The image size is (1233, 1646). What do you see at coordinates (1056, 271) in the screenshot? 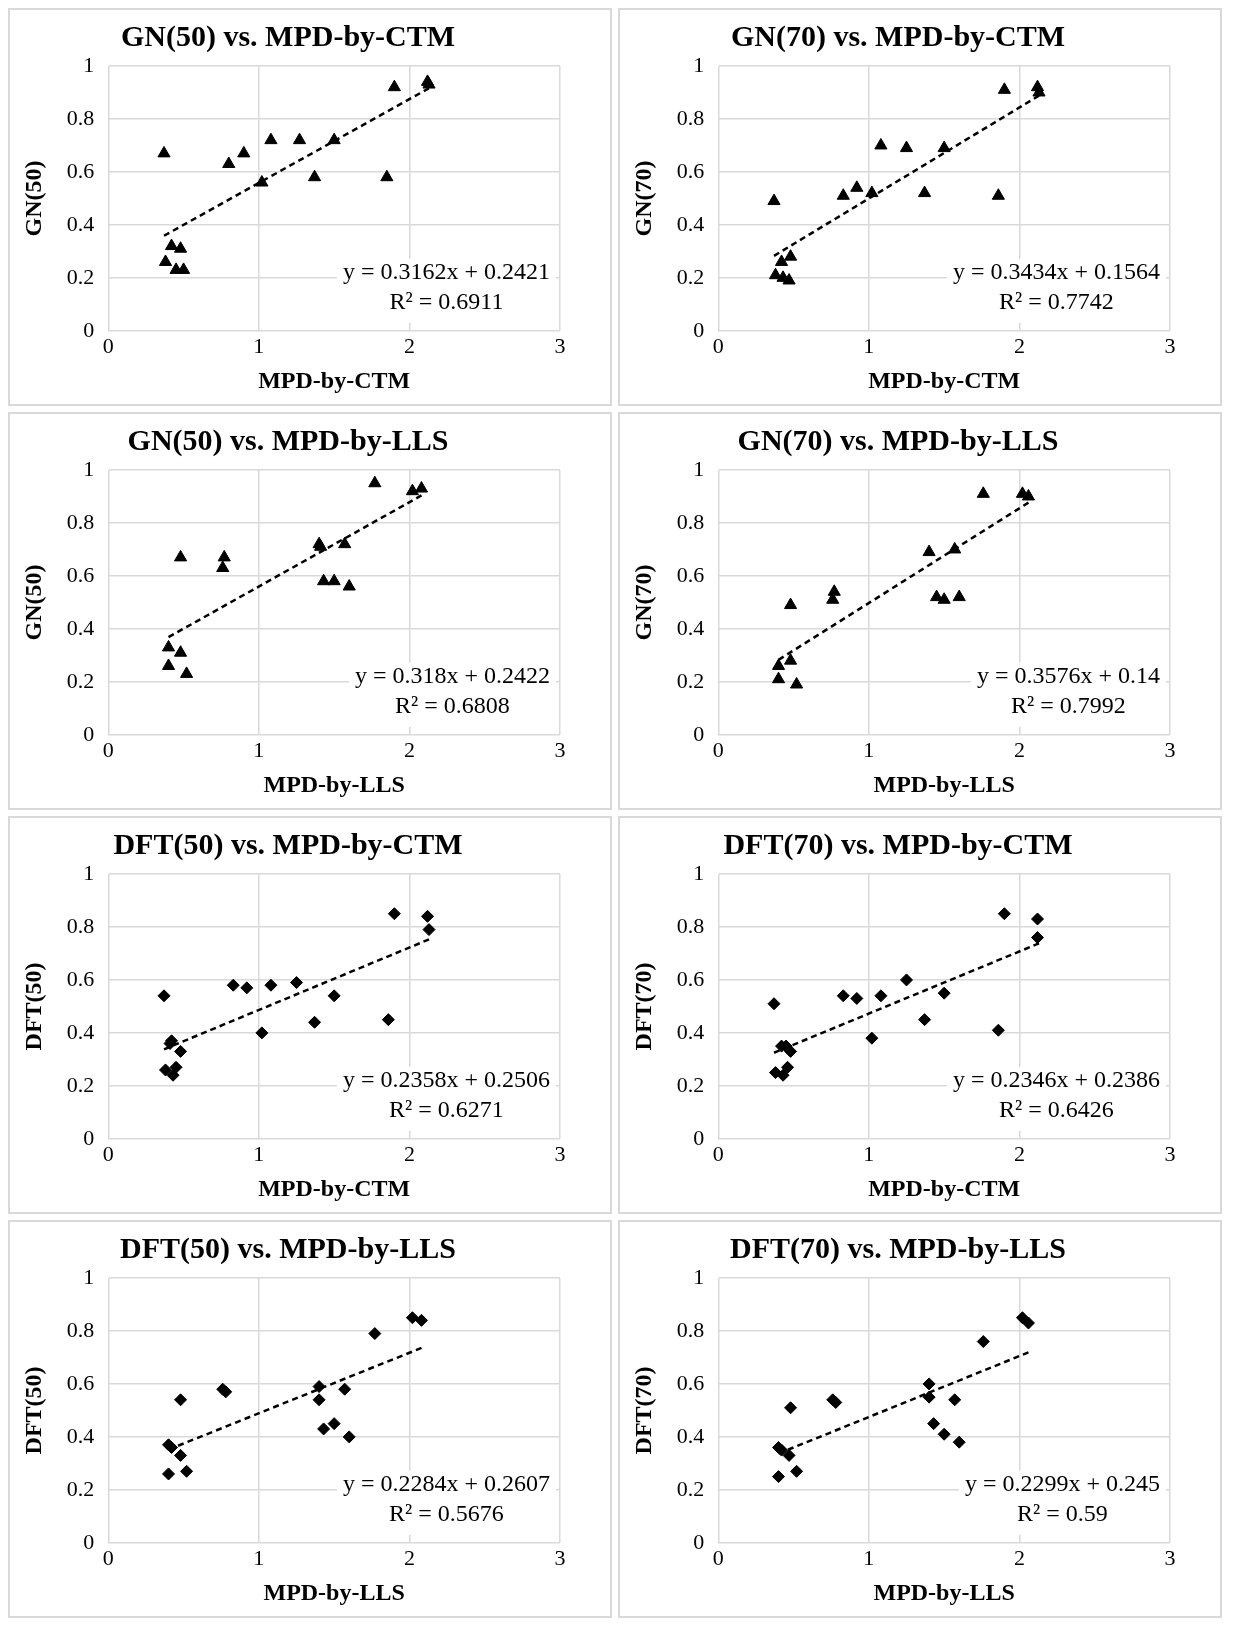
I see `annotation: y = 0.3434x + 0.1564` at bounding box center [1056, 271].